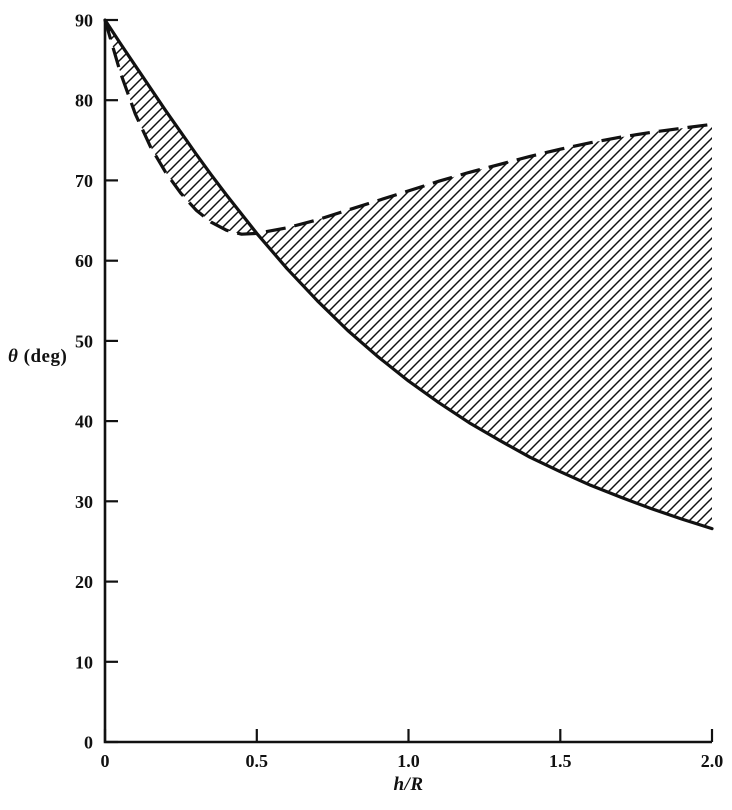 Image resolution: width=732 pixels, height=810 pixels. I want to click on y-tick-label: 70, so click(84, 181).